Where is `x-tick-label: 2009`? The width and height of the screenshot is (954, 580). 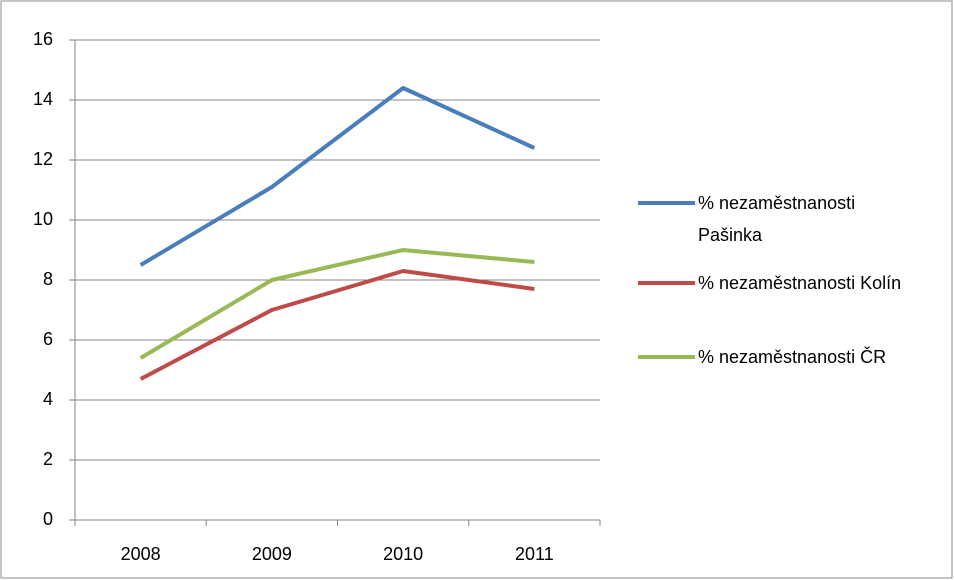 x-tick-label: 2009 is located at coordinates (272, 554).